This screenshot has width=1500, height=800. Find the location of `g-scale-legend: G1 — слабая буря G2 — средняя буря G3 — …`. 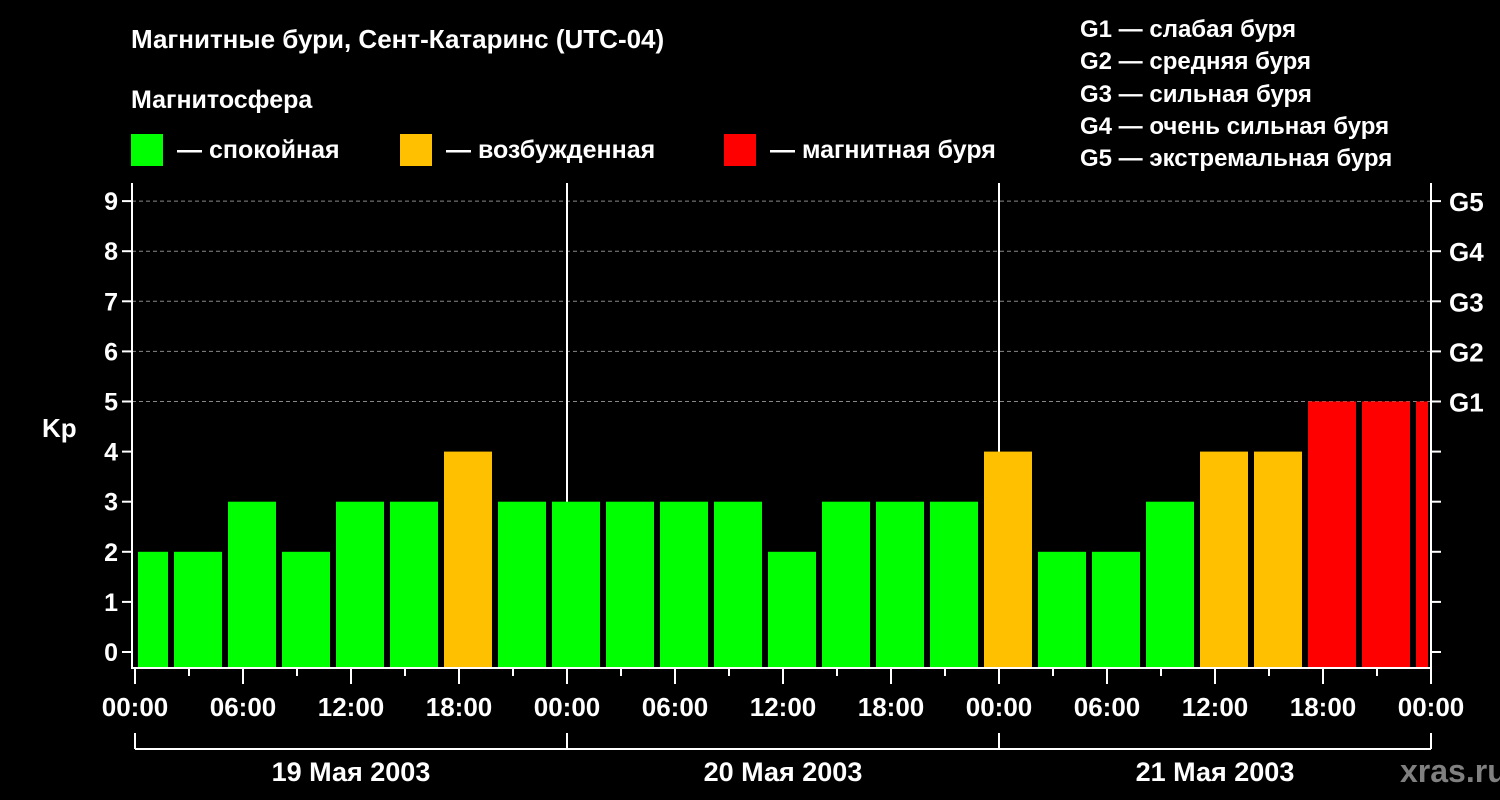

g-scale-legend: G1 — слабая буря G2 — средняя буря G3 — … is located at coordinates (1236, 94).